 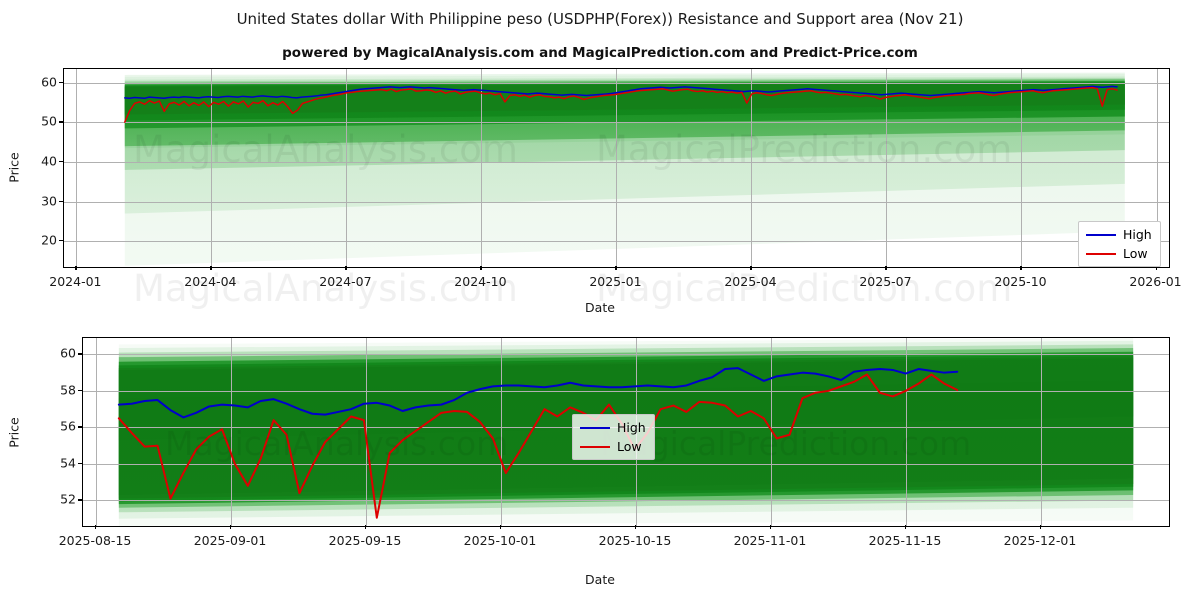 What do you see at coordinates (600, 307) in the screenshot?
I see `overview-x-axis-label: Date` at bounding box center [600, 307].